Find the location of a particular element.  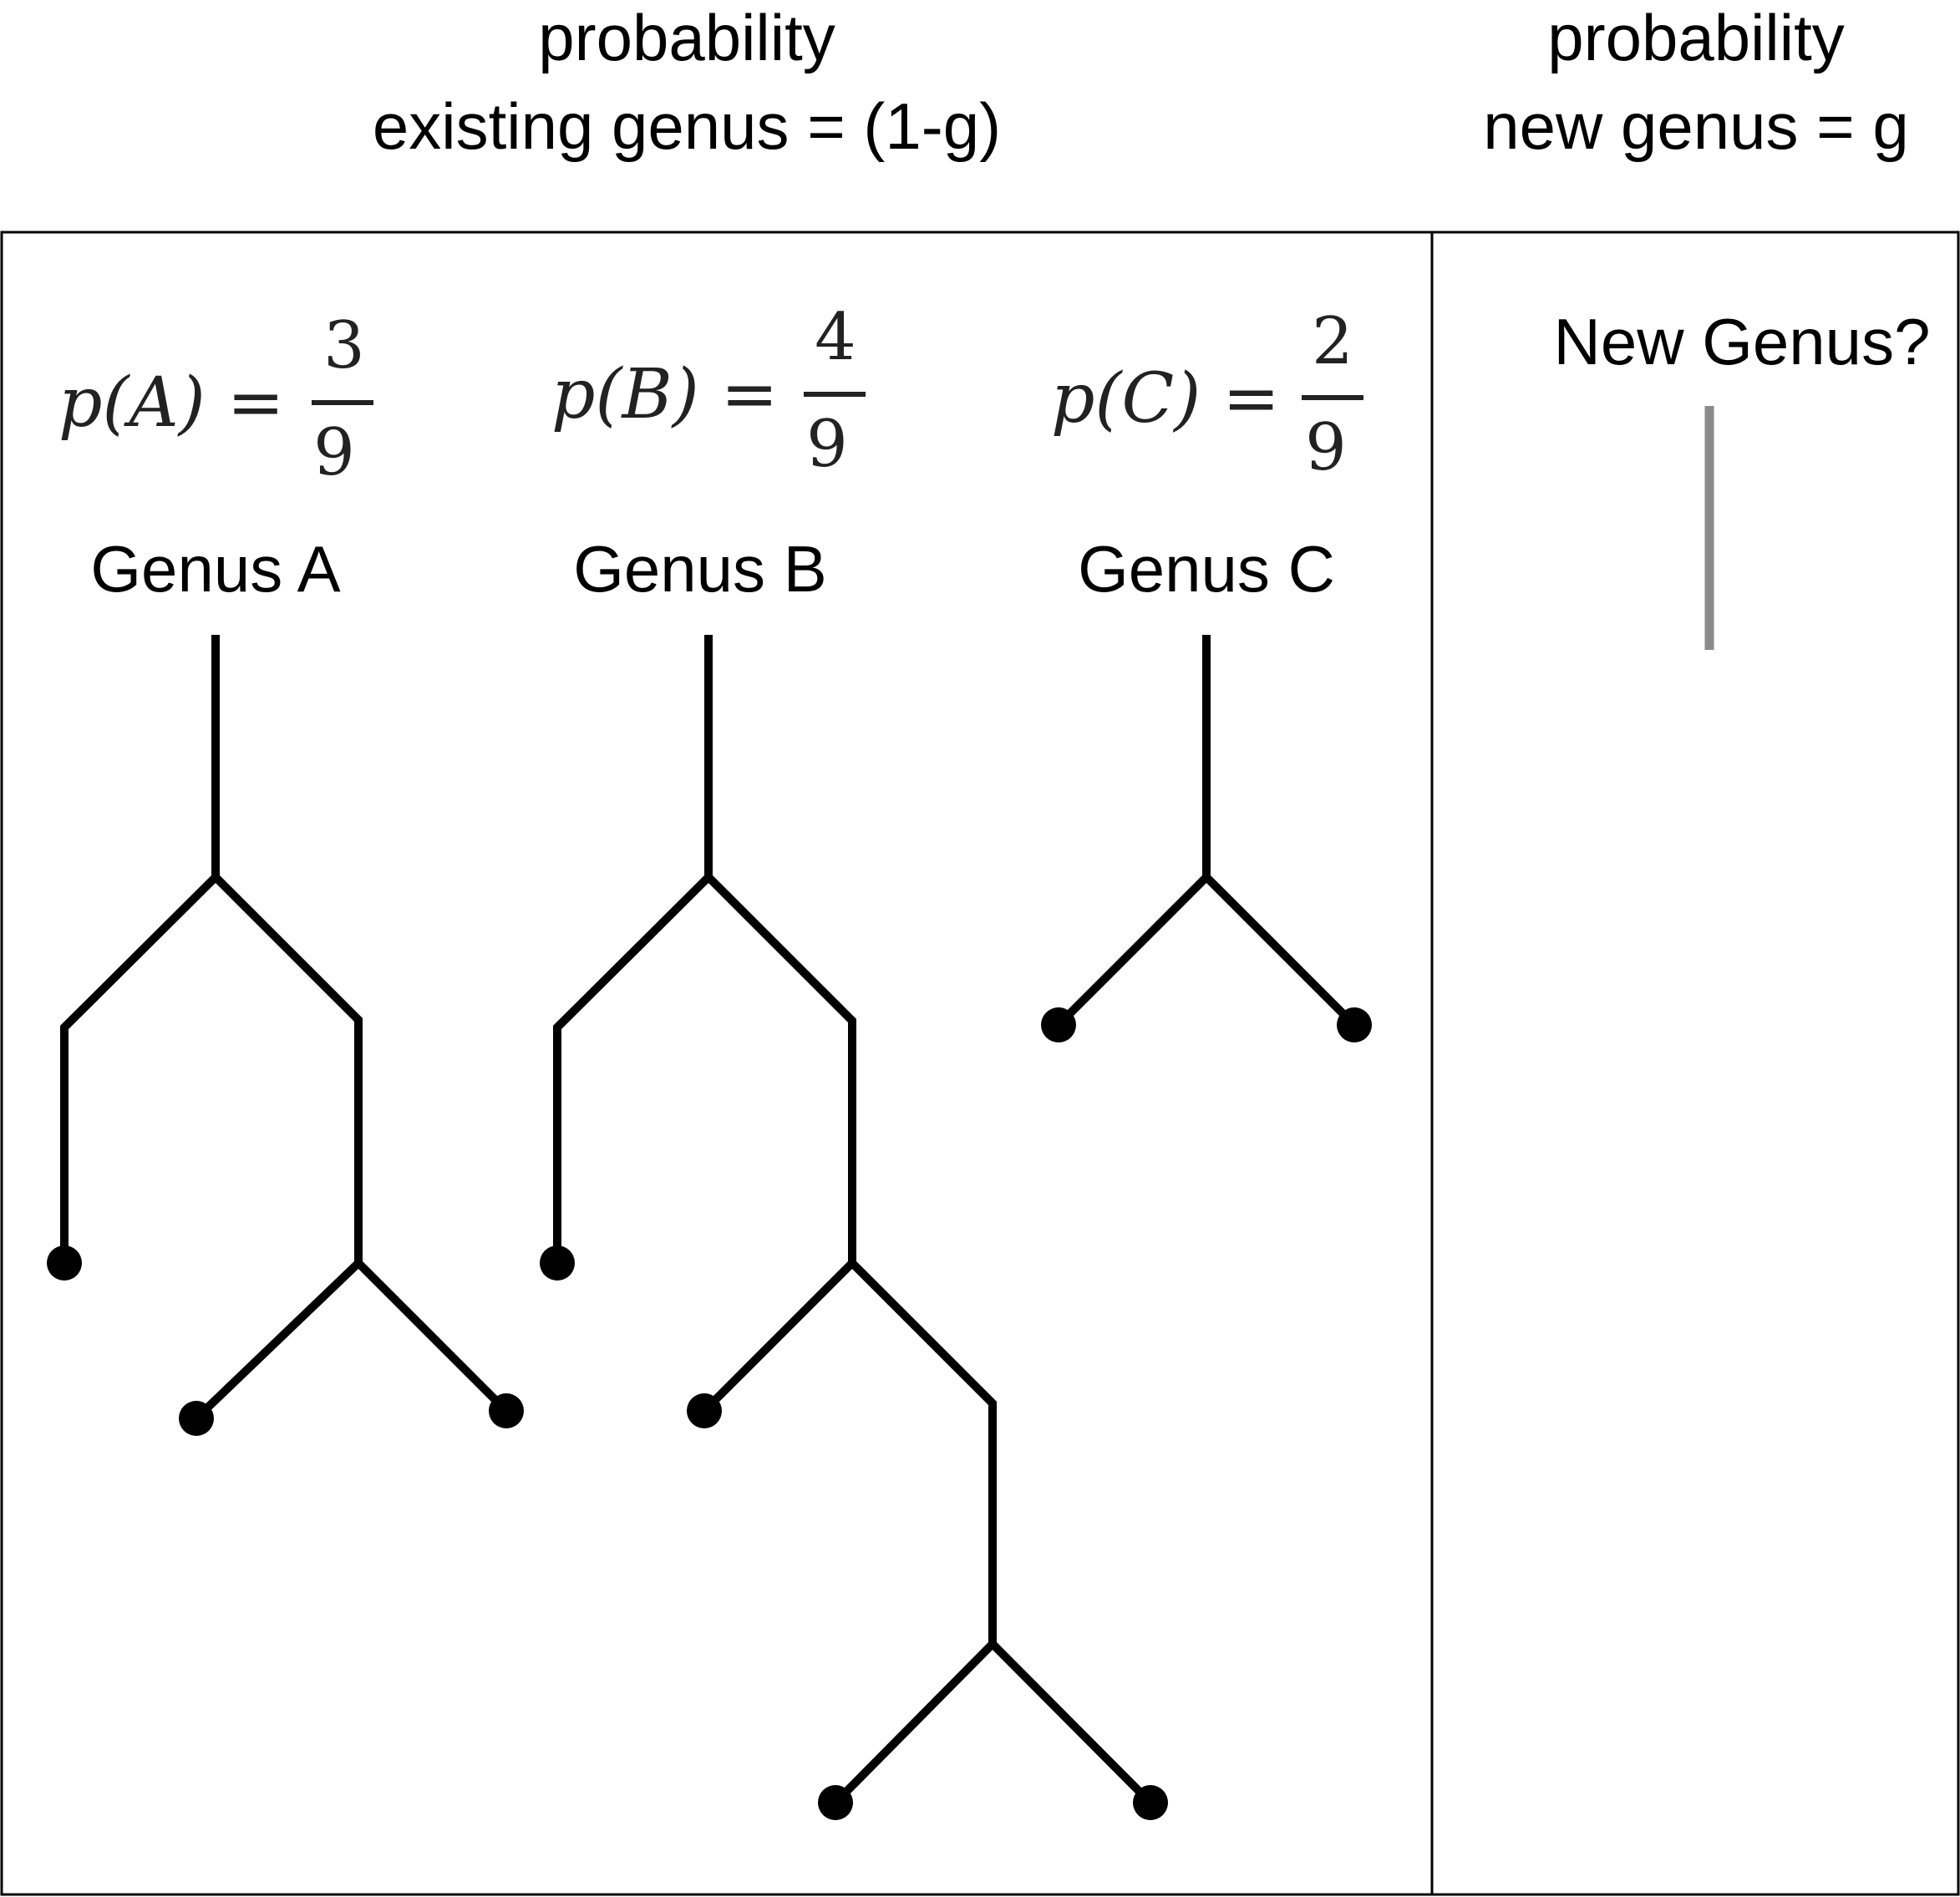

tree-a-sub-right-branch is located at coordinates (432, 1337).